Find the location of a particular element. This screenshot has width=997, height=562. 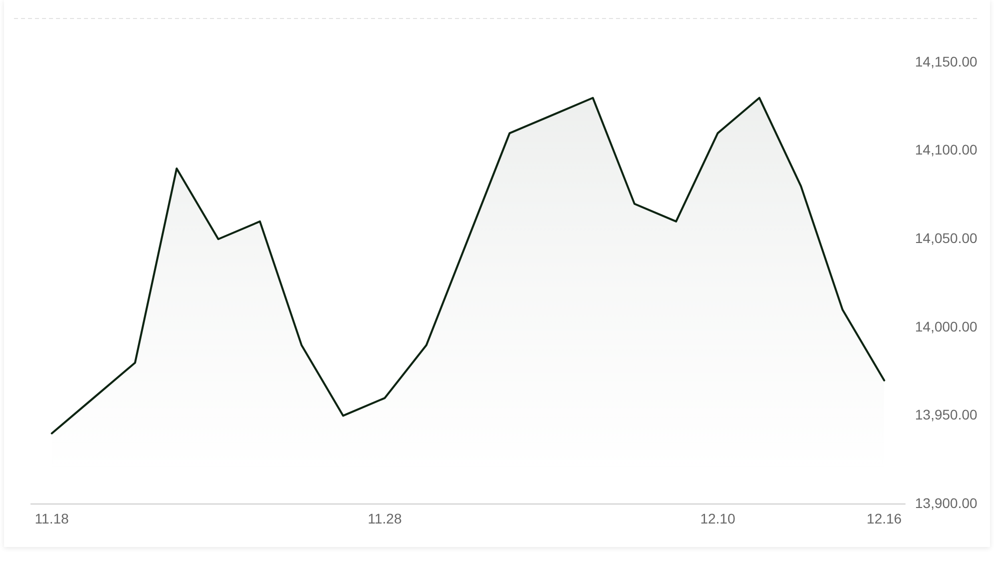

y-tick-label: 14,100.00 is located at coordinates (946, 150).